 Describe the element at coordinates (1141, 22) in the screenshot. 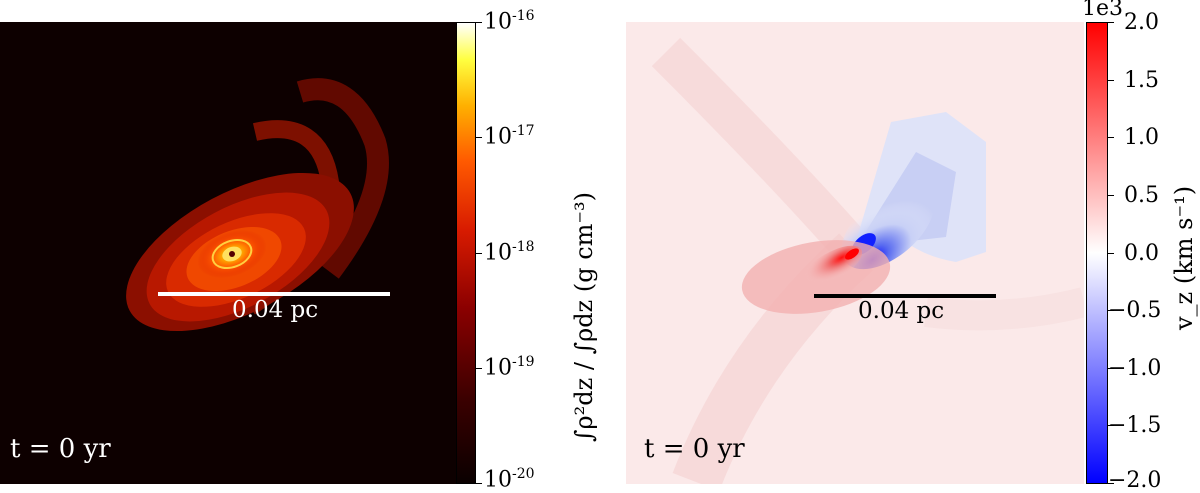

I see `colorbar-tick-label: 2.0` at that location.